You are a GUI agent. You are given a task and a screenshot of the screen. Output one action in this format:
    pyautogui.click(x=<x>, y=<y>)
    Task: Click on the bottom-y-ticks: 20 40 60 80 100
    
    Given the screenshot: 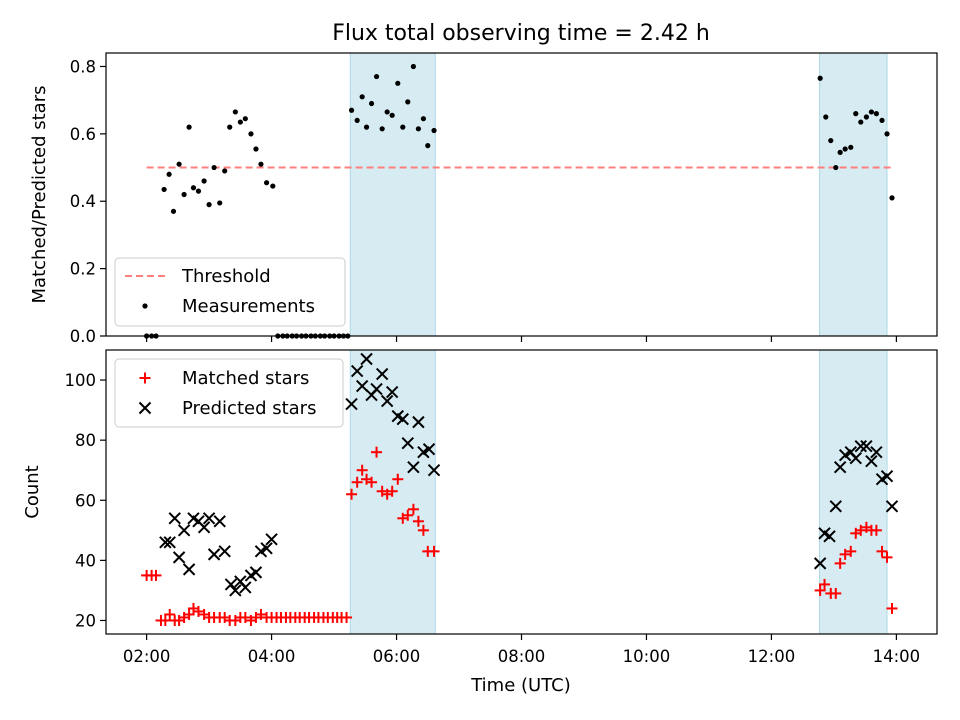 What is the action you would take?
    pyautogui.click(x=85, y=500)
    